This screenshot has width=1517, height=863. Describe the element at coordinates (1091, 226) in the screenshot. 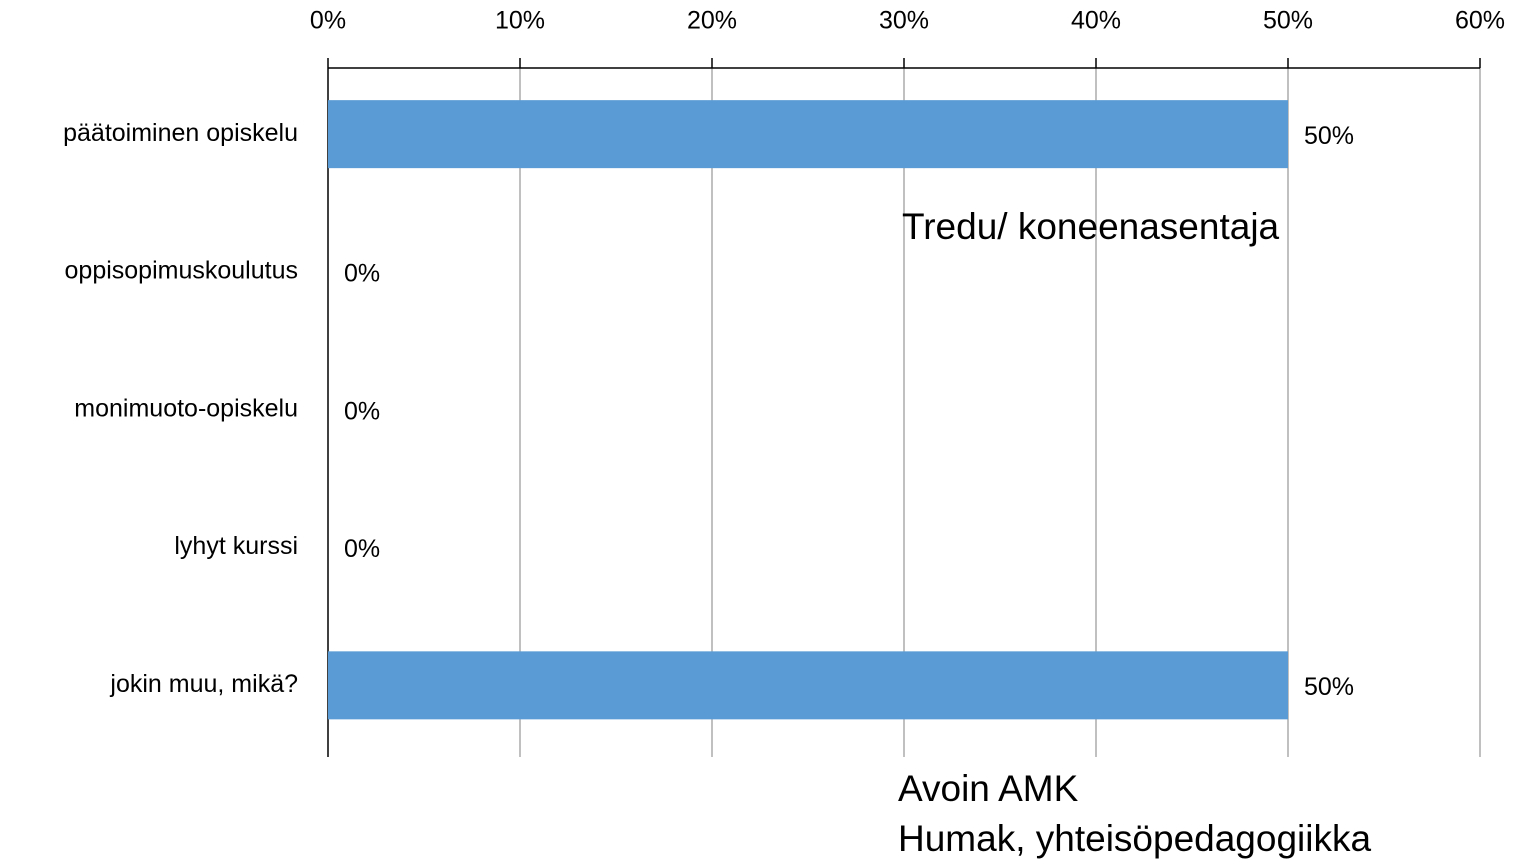

I see `annotation: Tredu/ koneenasentaja` at that location.